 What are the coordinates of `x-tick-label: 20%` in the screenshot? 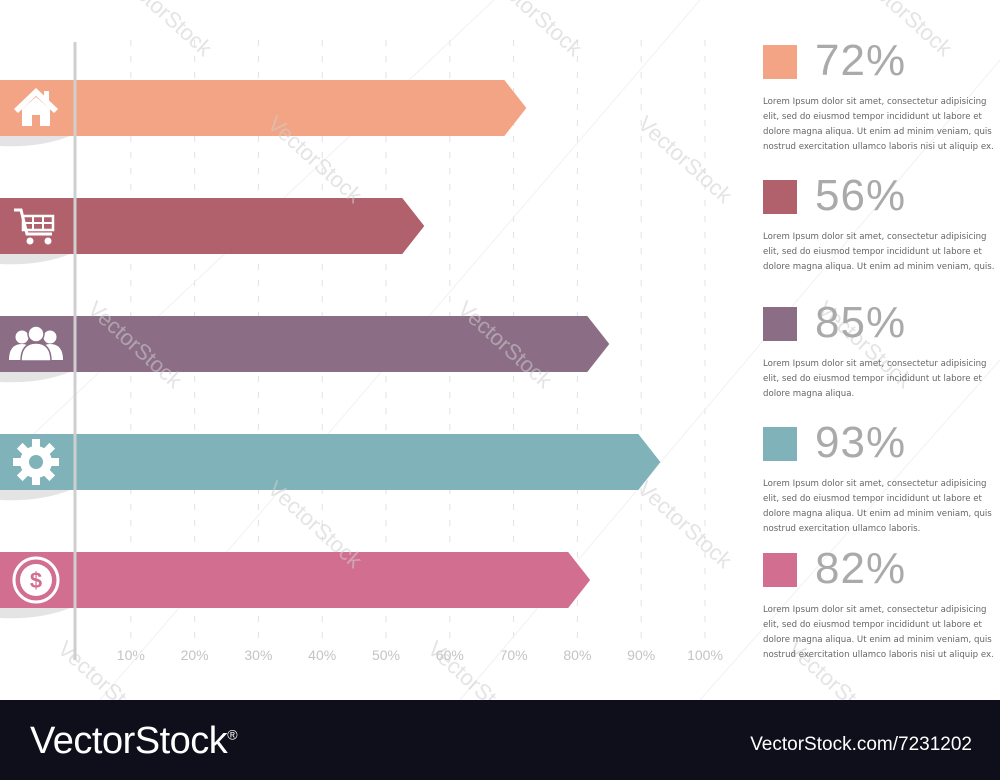 It's located at (195, 655).